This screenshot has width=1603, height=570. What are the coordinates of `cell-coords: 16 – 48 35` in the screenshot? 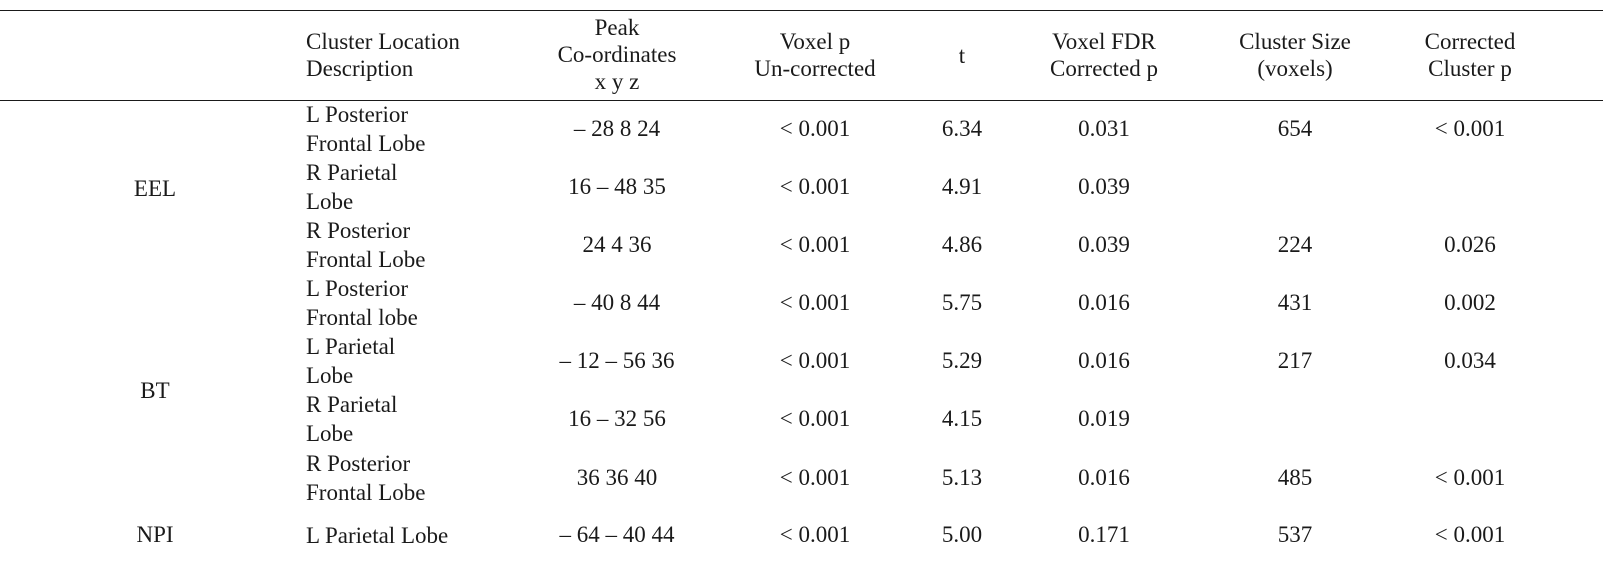 It's located at (617, 186).